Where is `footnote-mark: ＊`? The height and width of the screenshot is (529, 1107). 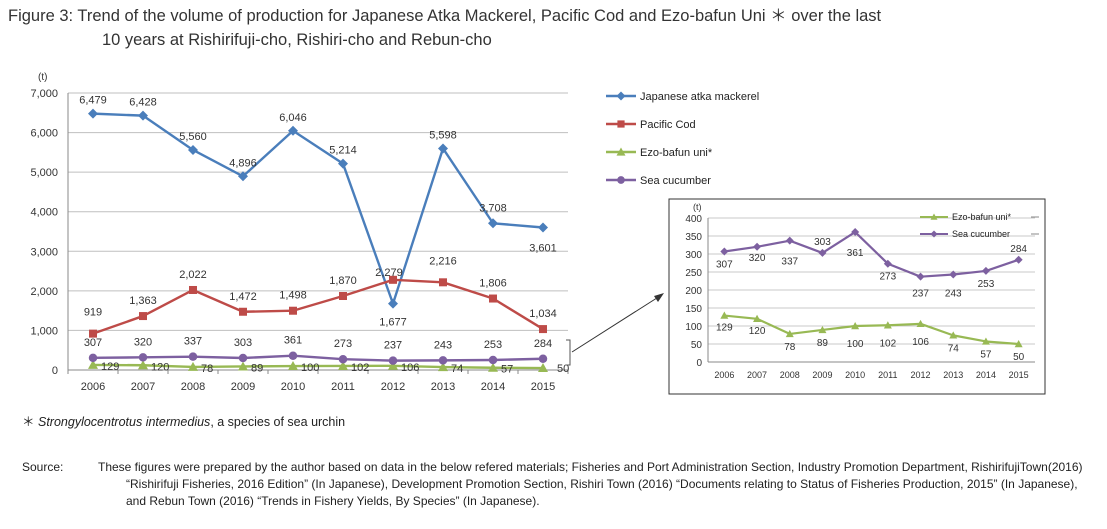
footnote-mark: ＊ is located at coordinates (28, 422).